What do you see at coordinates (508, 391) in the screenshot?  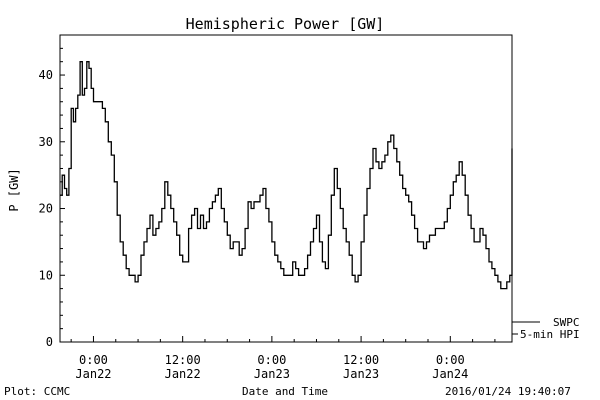 I see `plot-timestamp: 2016/01/24 19:40:07` at bounding box center [508, 391].